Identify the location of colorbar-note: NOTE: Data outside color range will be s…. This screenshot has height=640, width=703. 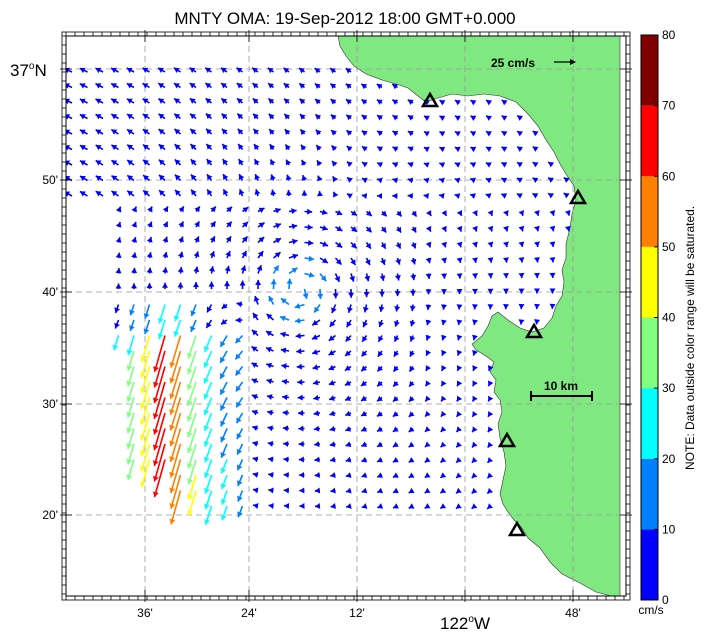
(690, 338).